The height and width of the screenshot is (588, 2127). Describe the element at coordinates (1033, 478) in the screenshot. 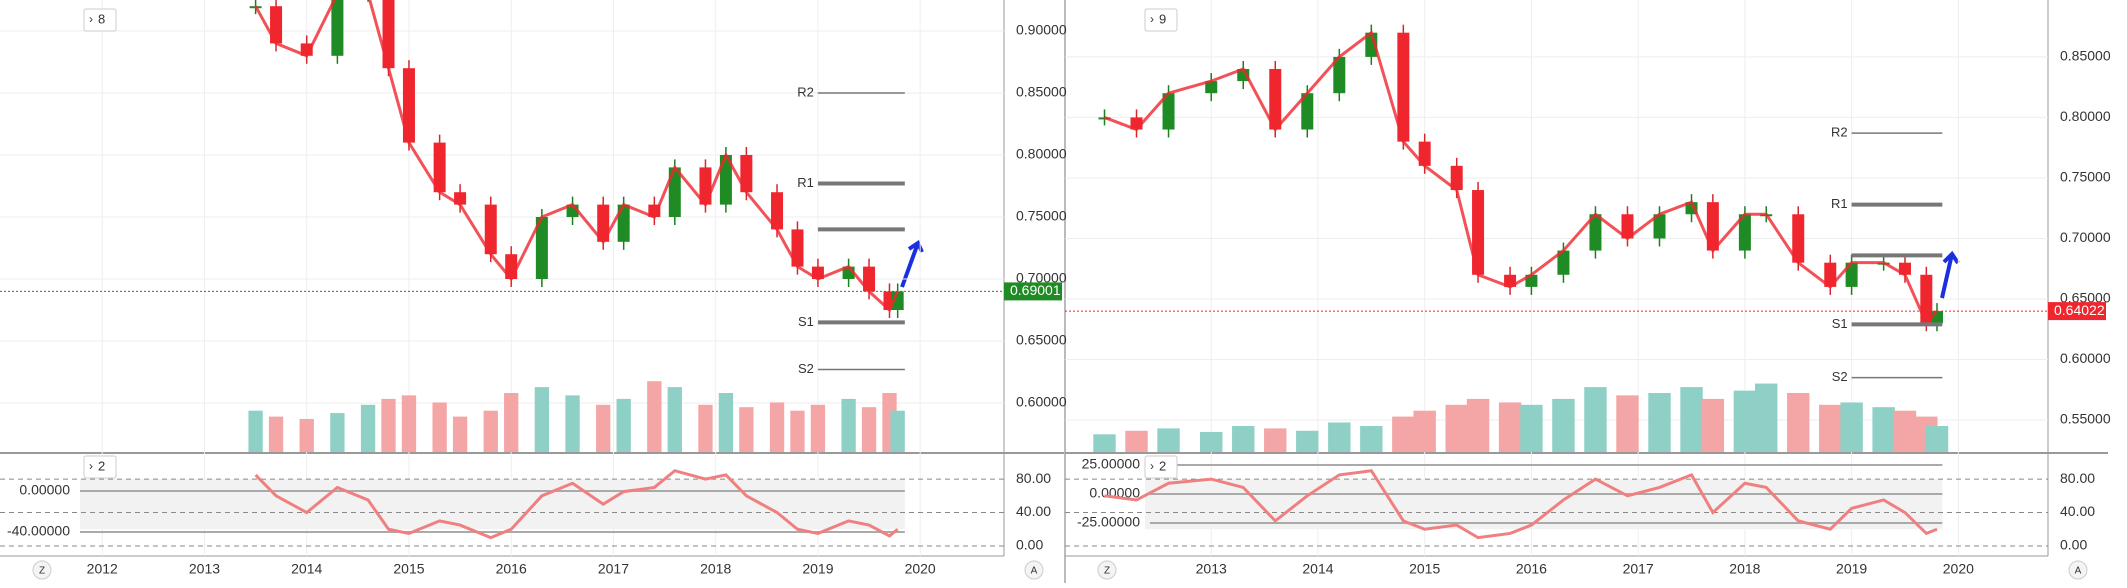

I see `osc-tick-label: 80.00` at that location.